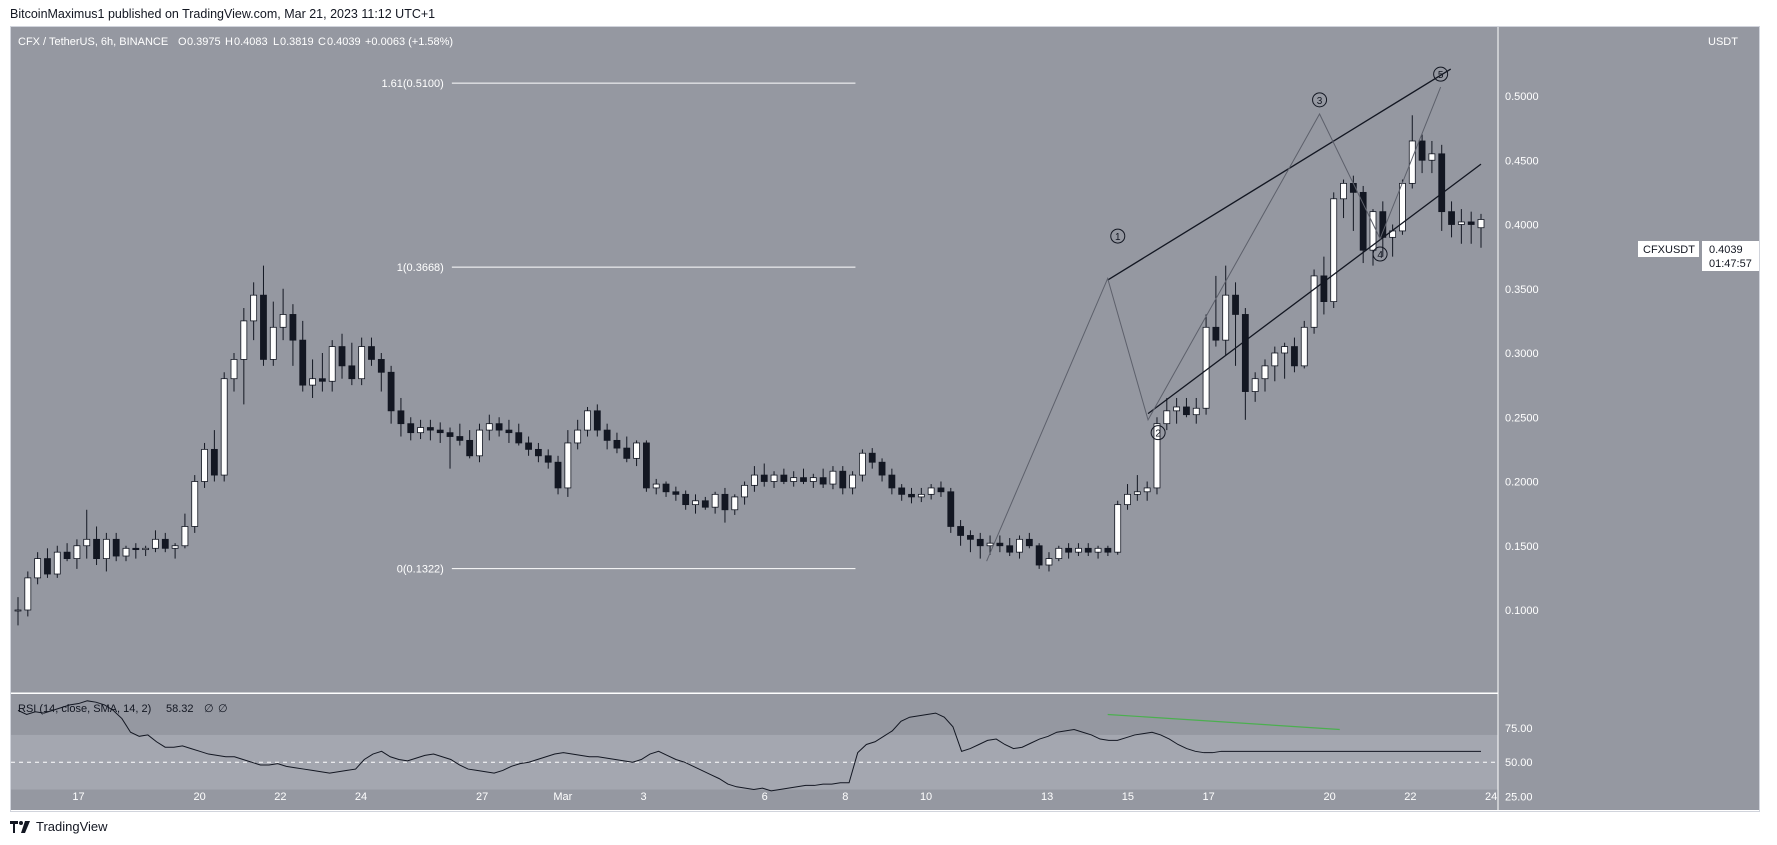 This screenshot has width=1777, height=845. What do you see at coordinates (1522, 611) in the screenshot?
I see `price-tick-label: 0.1000` at bounding box center [1522, 611].